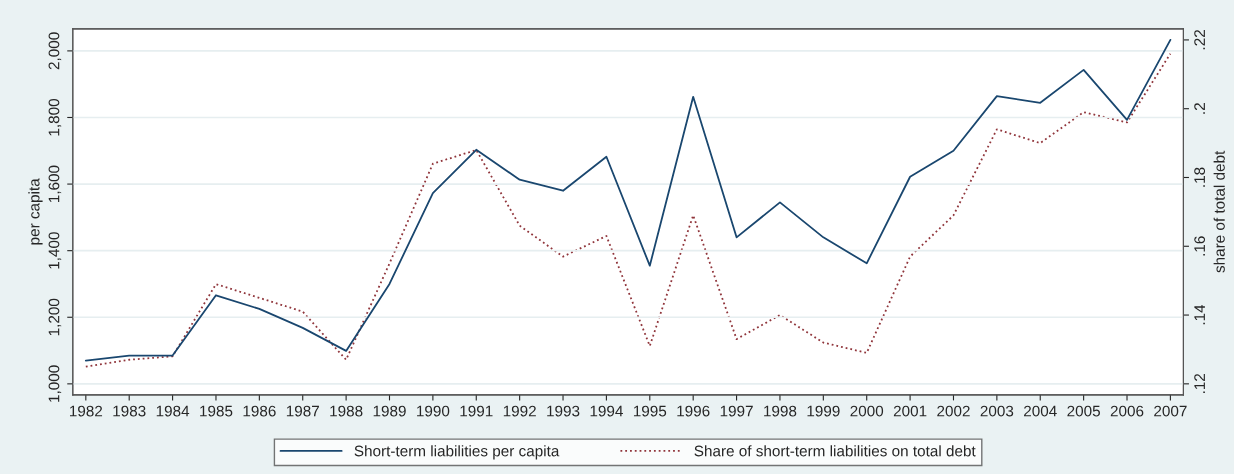 The width and height of the screenshot is (1234, 474). Describe the element at coordinates (55, 117) in the screenshot. I see `y-tick-label: 1,800` at that location.